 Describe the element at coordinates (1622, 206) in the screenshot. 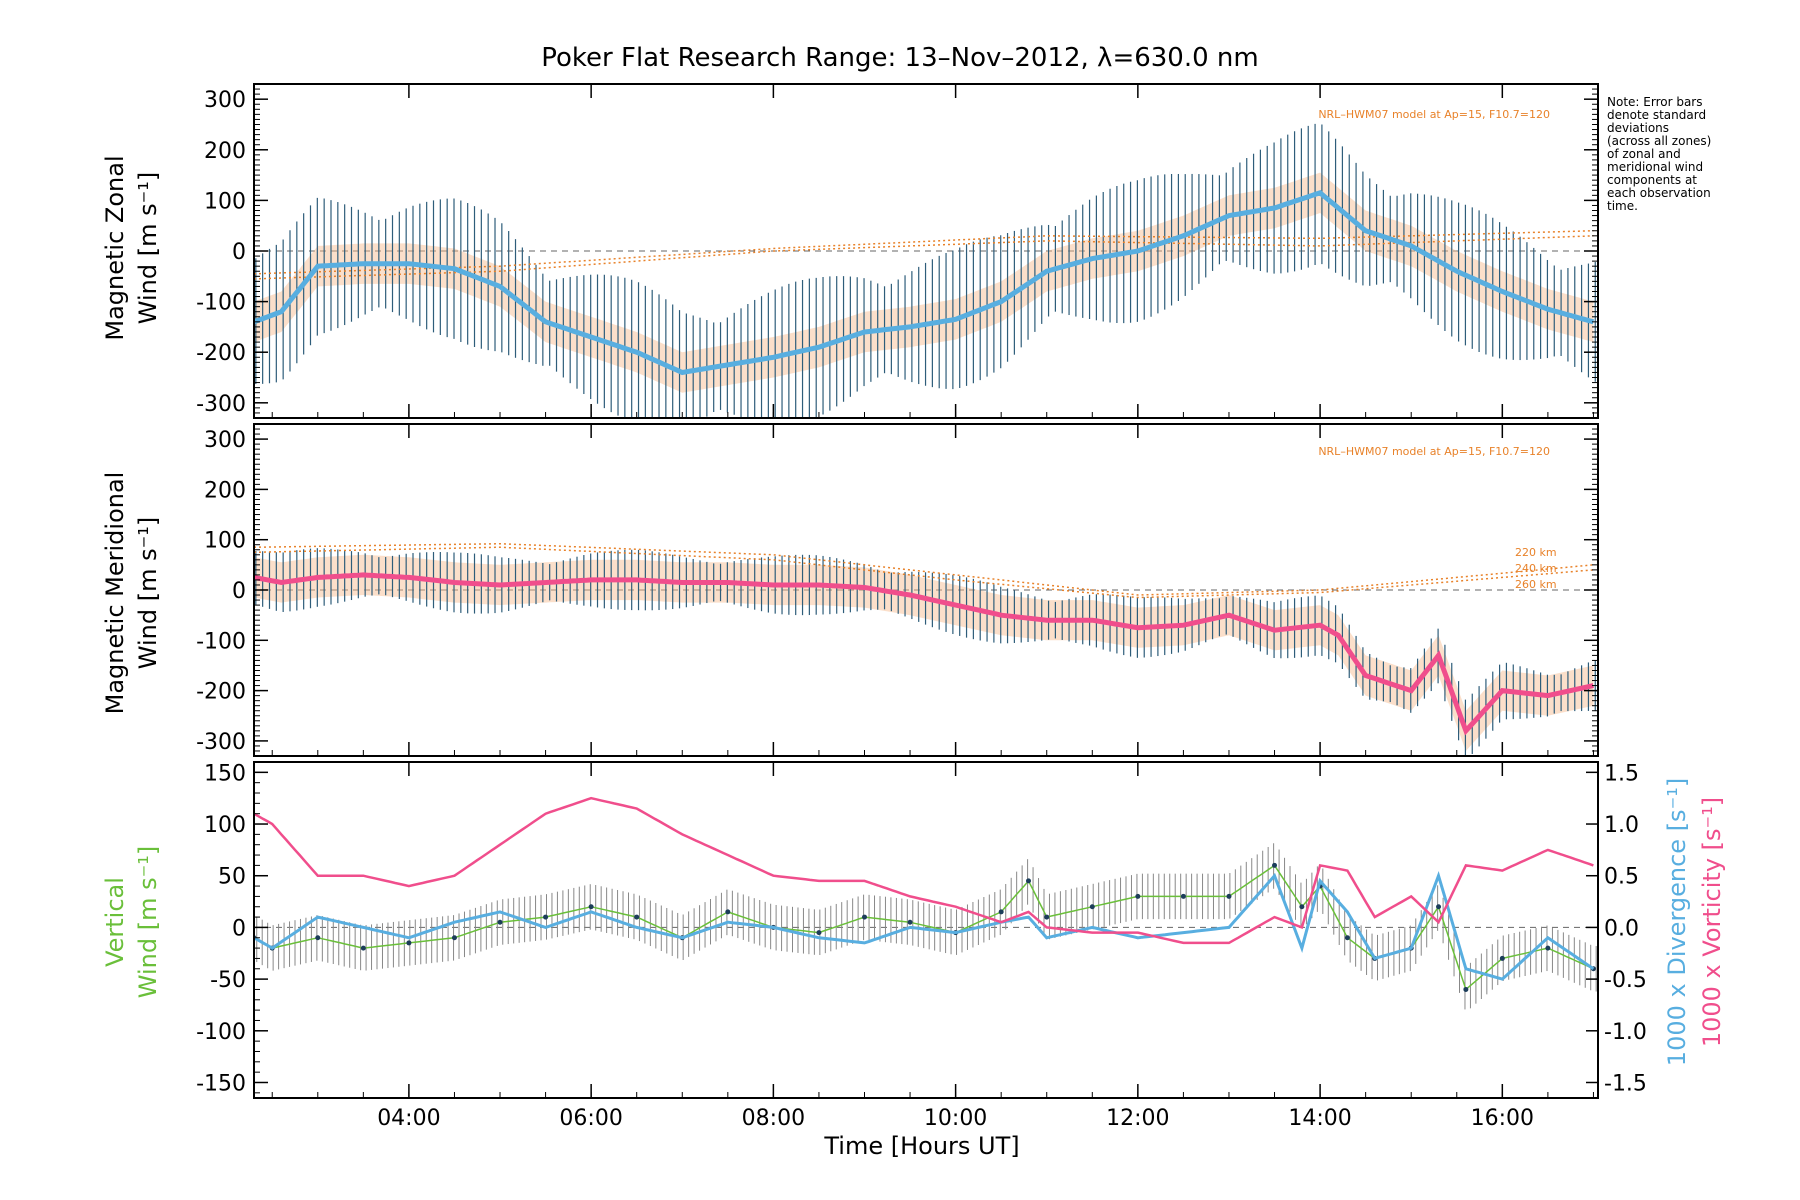

I see `note-line-8: time.` at that location.